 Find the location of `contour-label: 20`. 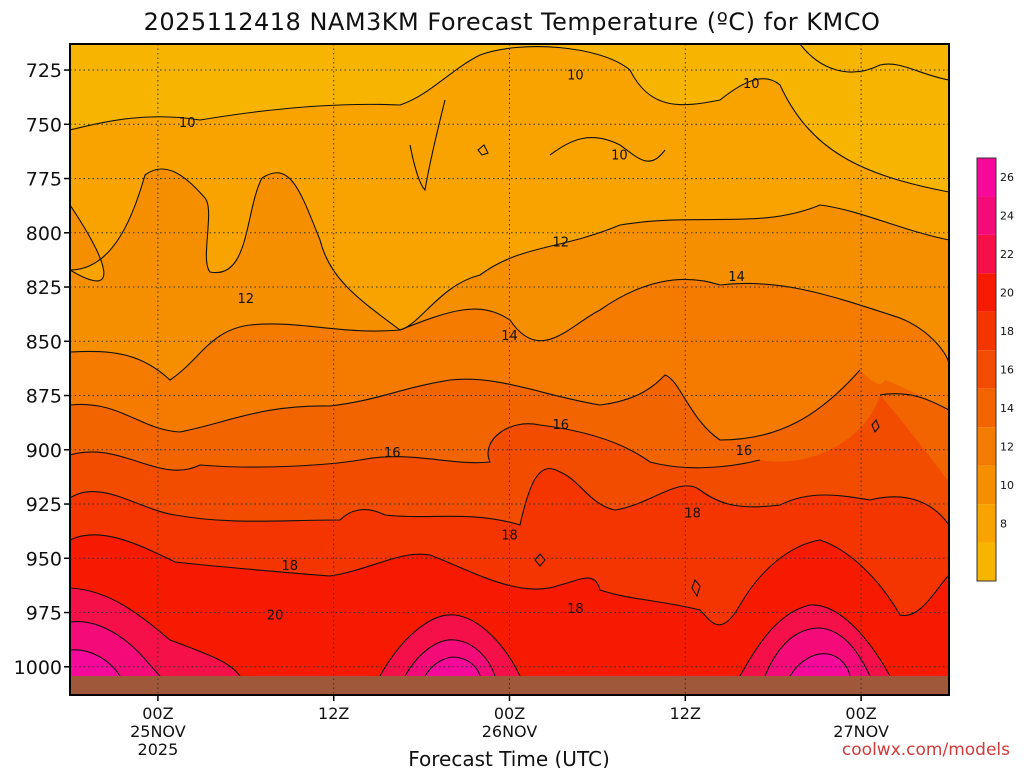

contour-label: 20 is located at coordinates (275, 616).